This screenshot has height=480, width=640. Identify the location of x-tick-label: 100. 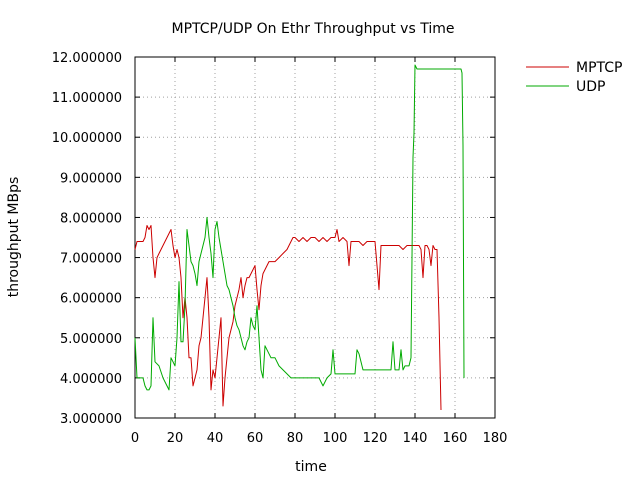
(335, 438).